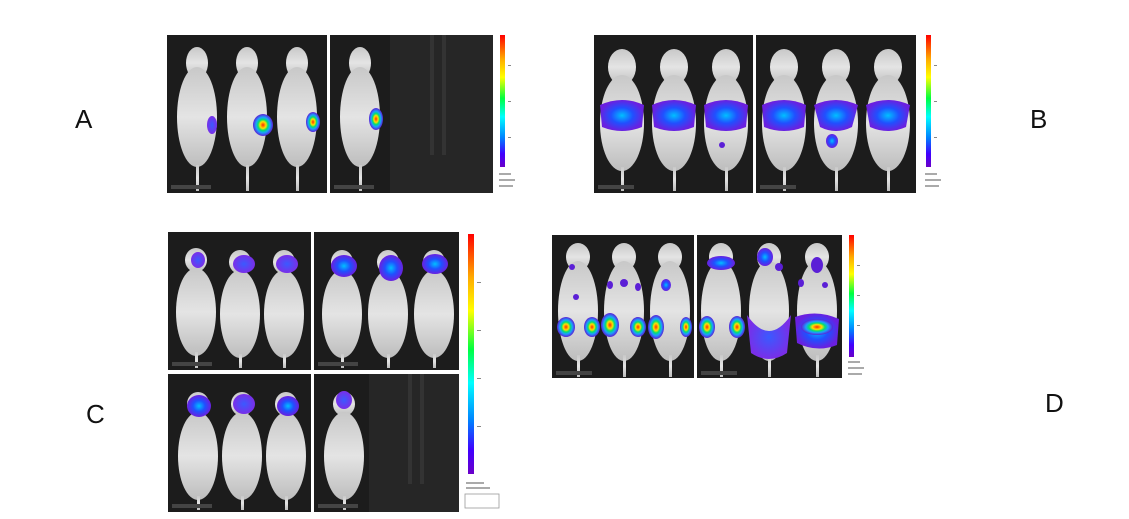  I want to click on panel-c-mice-bottom-left, so click(239, 451).